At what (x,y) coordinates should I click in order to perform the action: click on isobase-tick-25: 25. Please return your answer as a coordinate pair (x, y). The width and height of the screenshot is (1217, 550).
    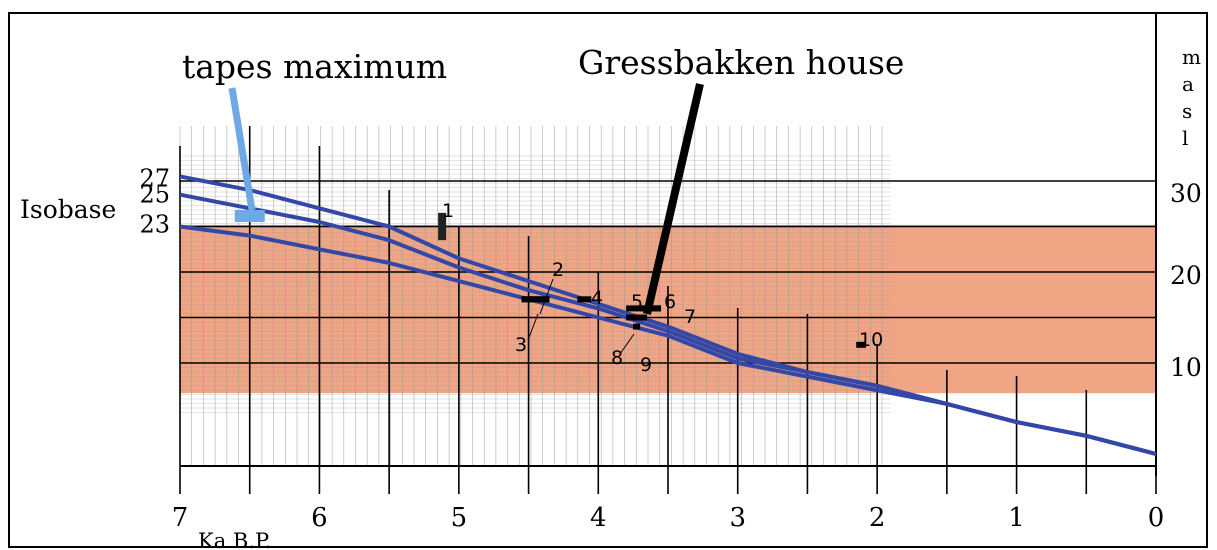
    Looking at the image, I should click on (154, 195).